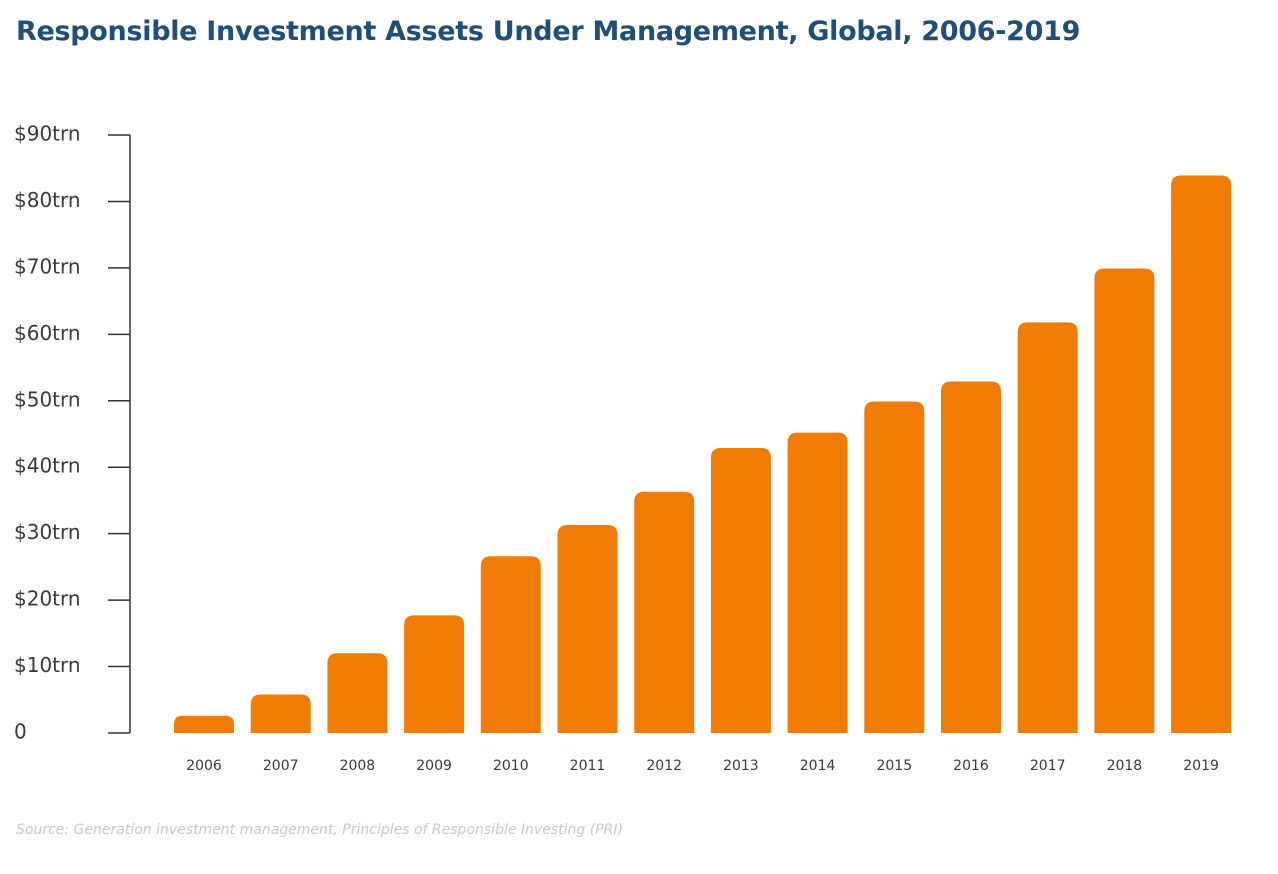 The image size is (1278, 874). I want to click on bar-2008, so click(357, 693).